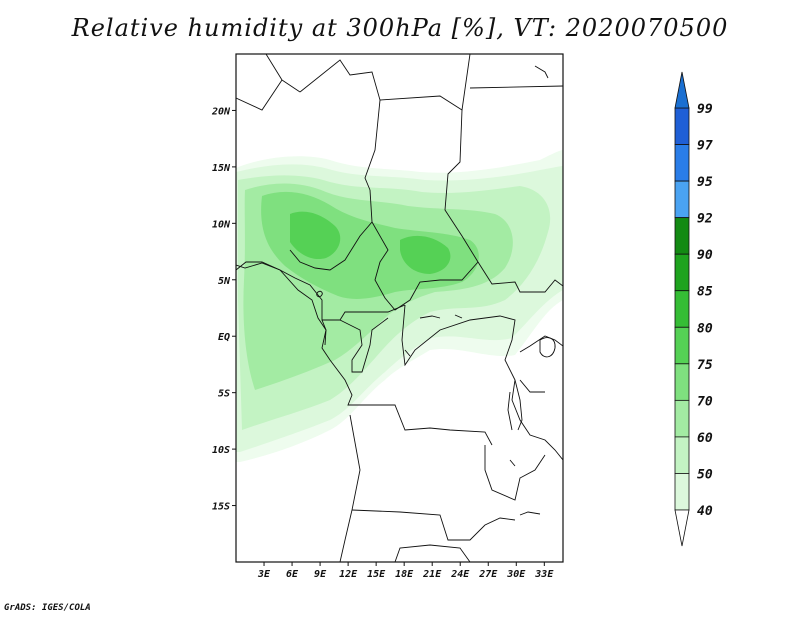  What do you see at coordinates (516, 574) in the screenshot?
I see `lon-tick-label: 30E` at bounding box center [516, 574].